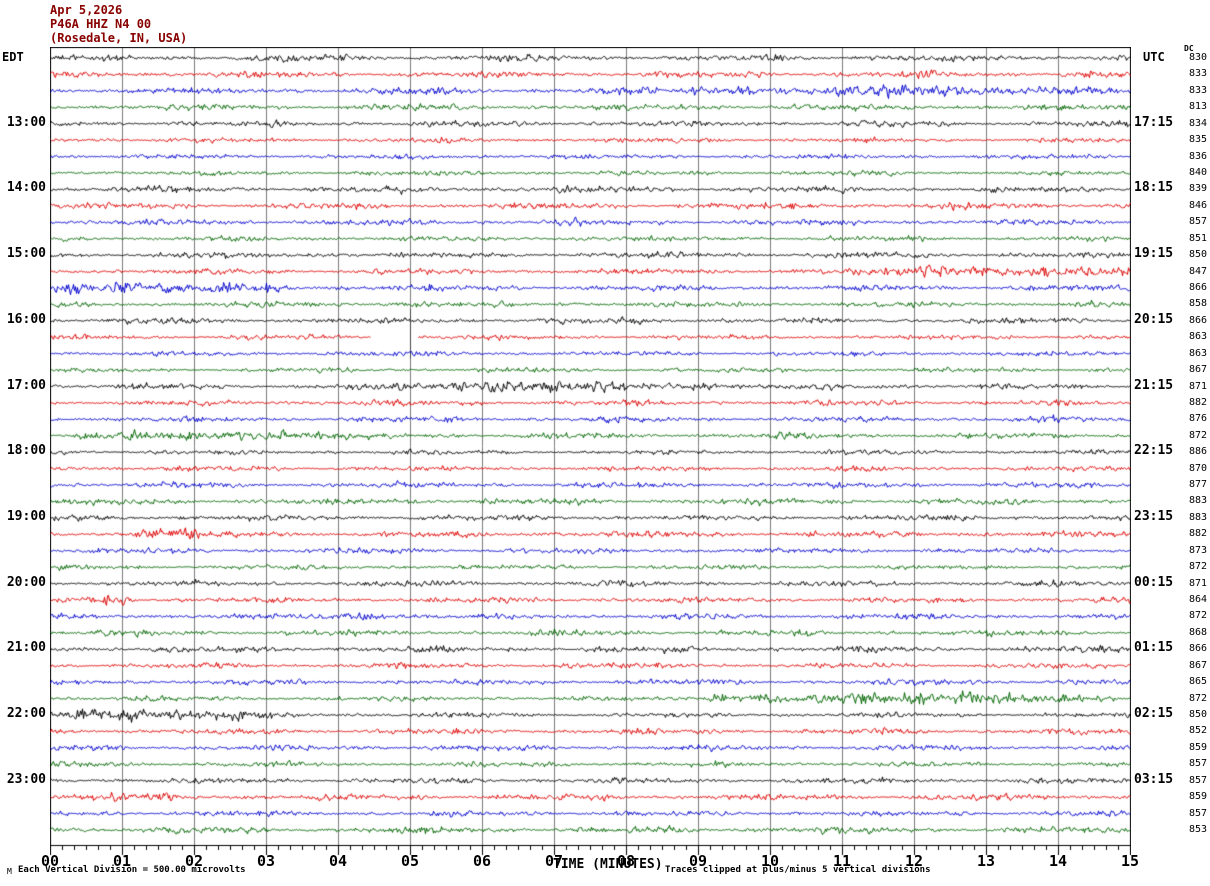  Describe the element at coordinates (26, 188) in the screenshot. I see `edt-time-label: 14:00` at that location.